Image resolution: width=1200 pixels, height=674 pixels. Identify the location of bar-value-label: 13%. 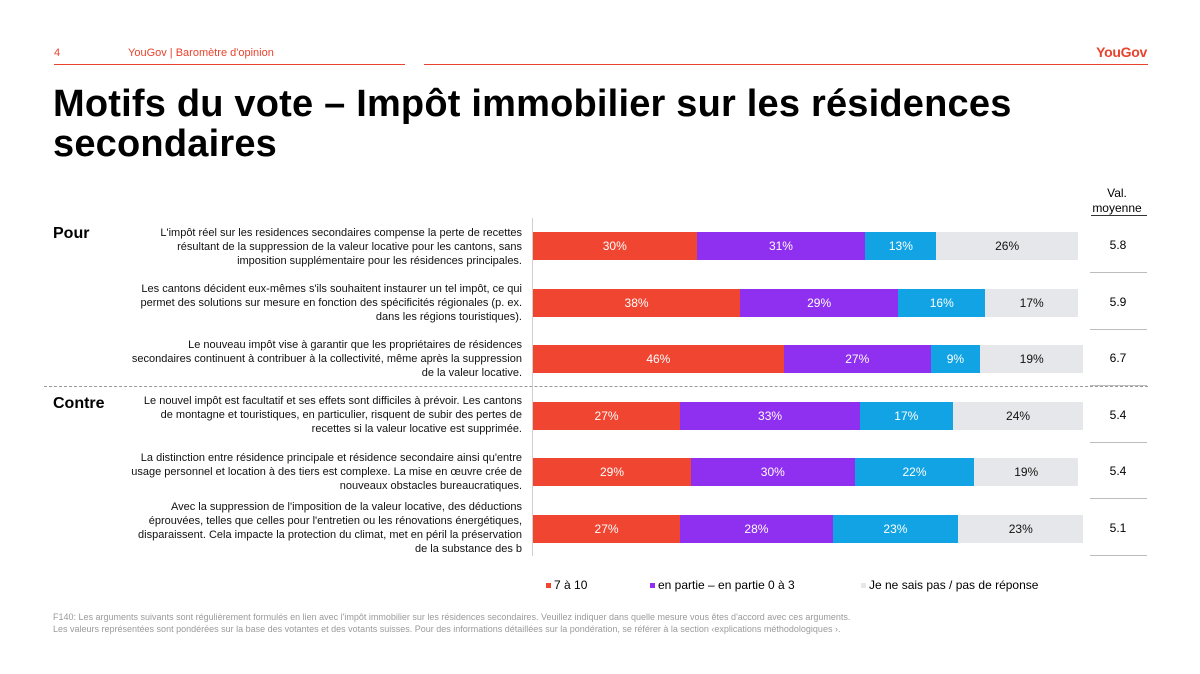
(900, 246).